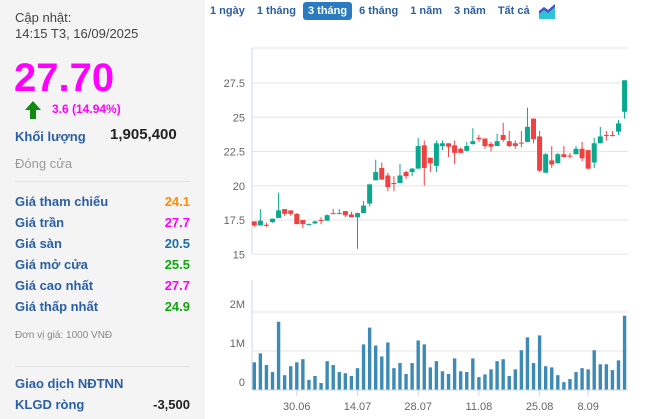 Image resolution: width=665 pixels, height=419 pixels. I want to click on current-price: 27.70, so click(64, 78).